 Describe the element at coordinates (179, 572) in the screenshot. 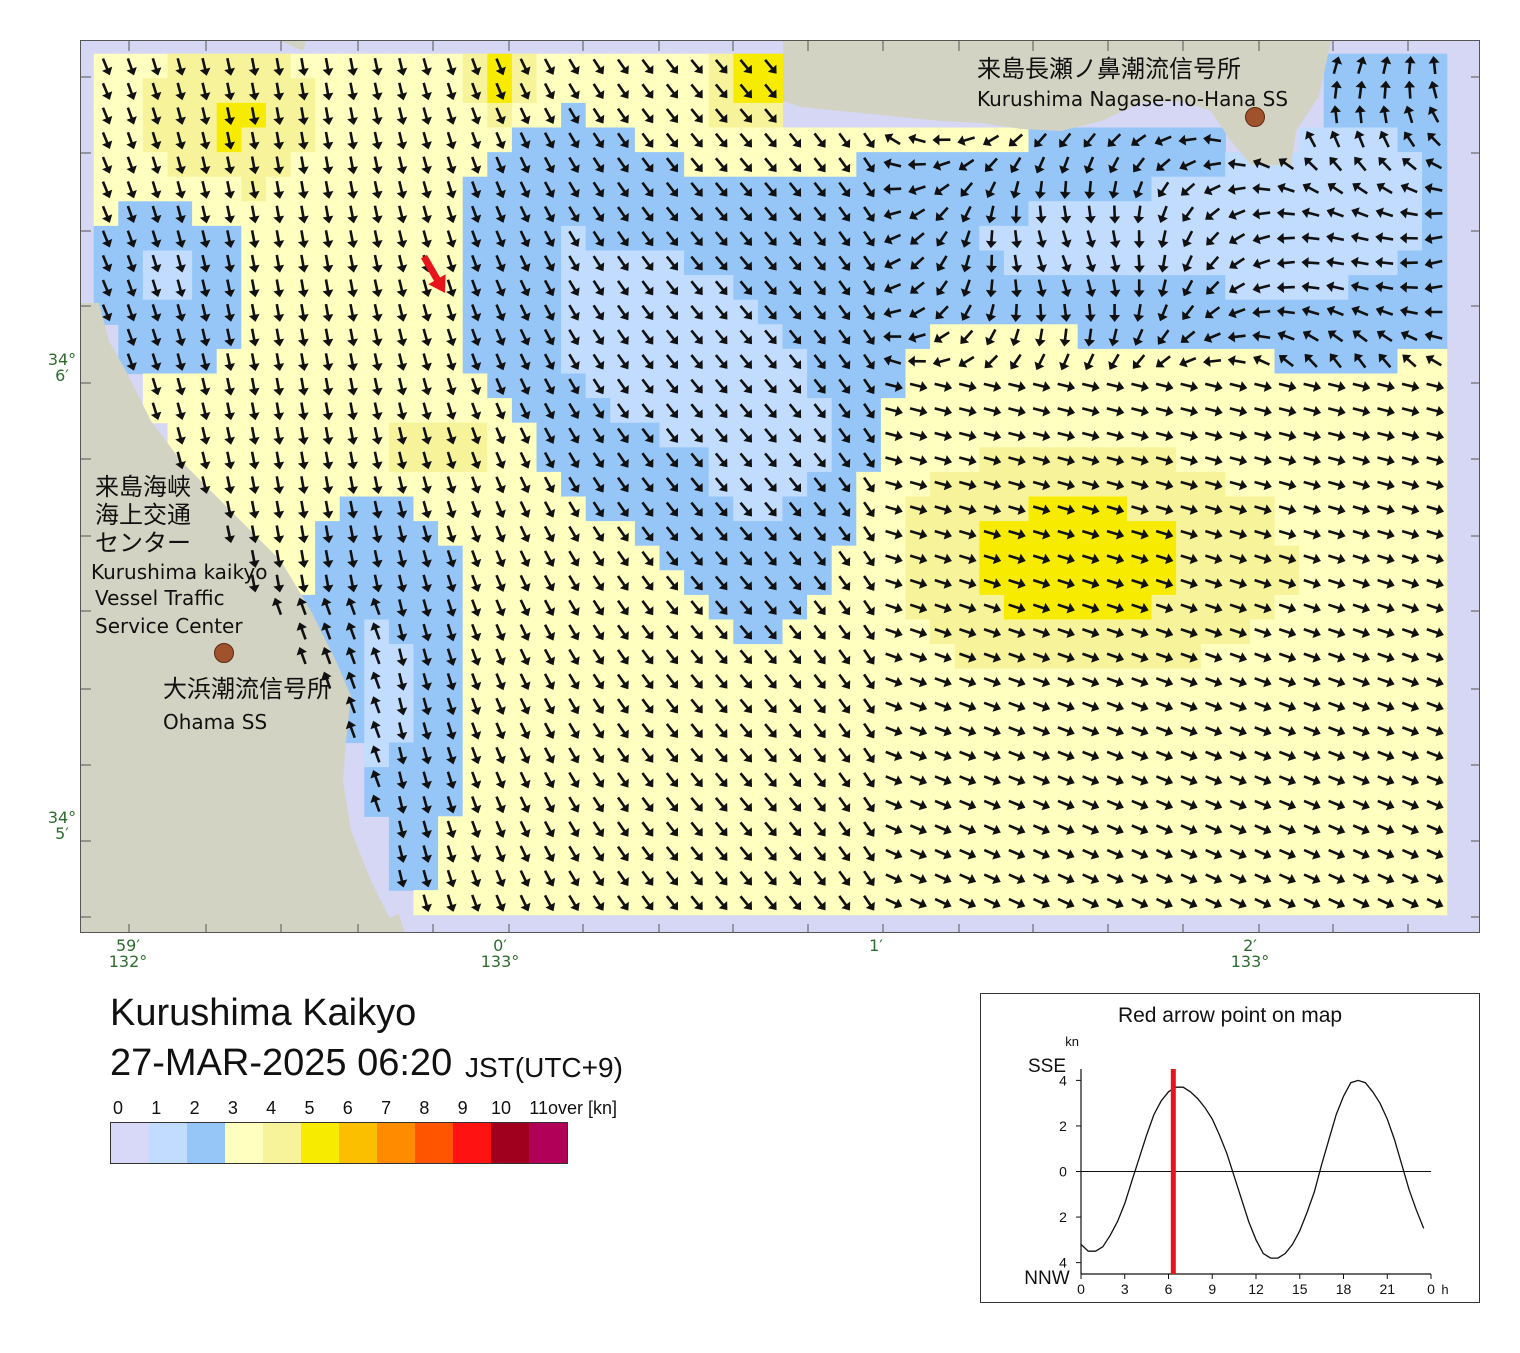

I see `vts-name-en-line1: Kurushima kaikyo` at that location.